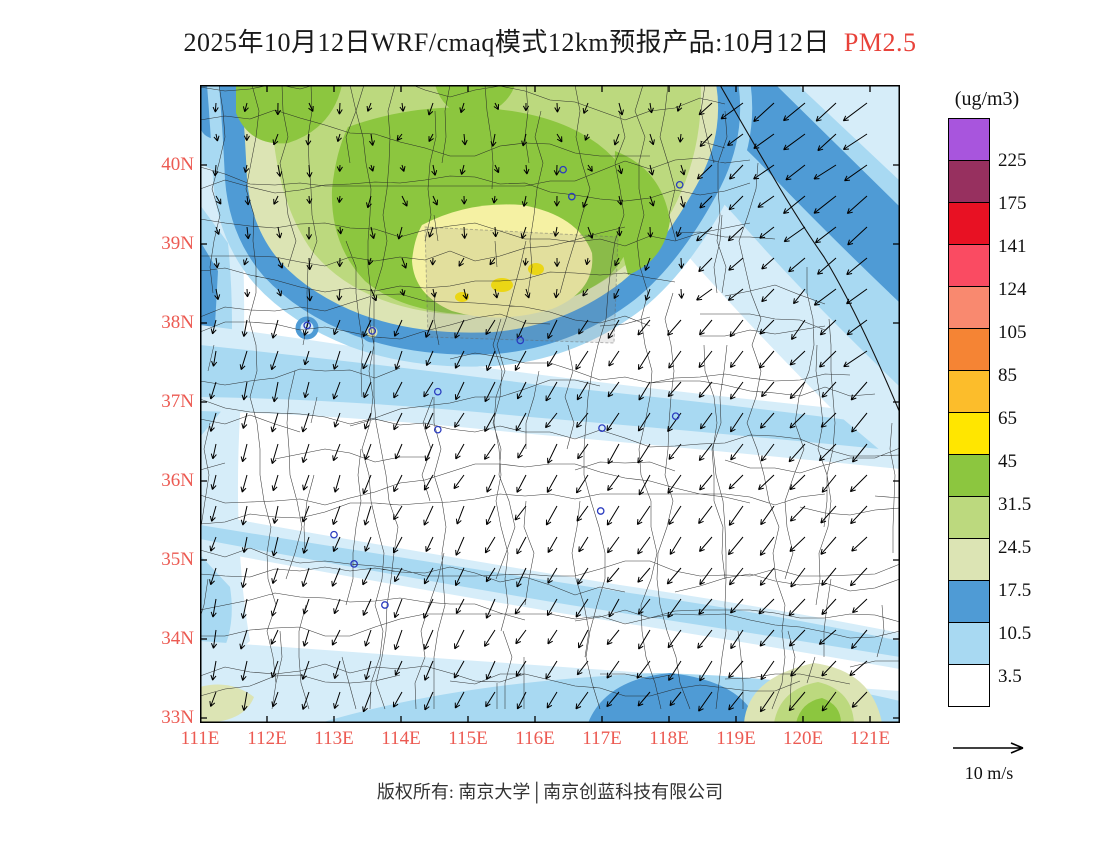 The height and width of the screenshot is (850, 1100). What do you see at coordinates (810, 249) in the screenshot?
I see `coastline` at bounding box center [810, 249].